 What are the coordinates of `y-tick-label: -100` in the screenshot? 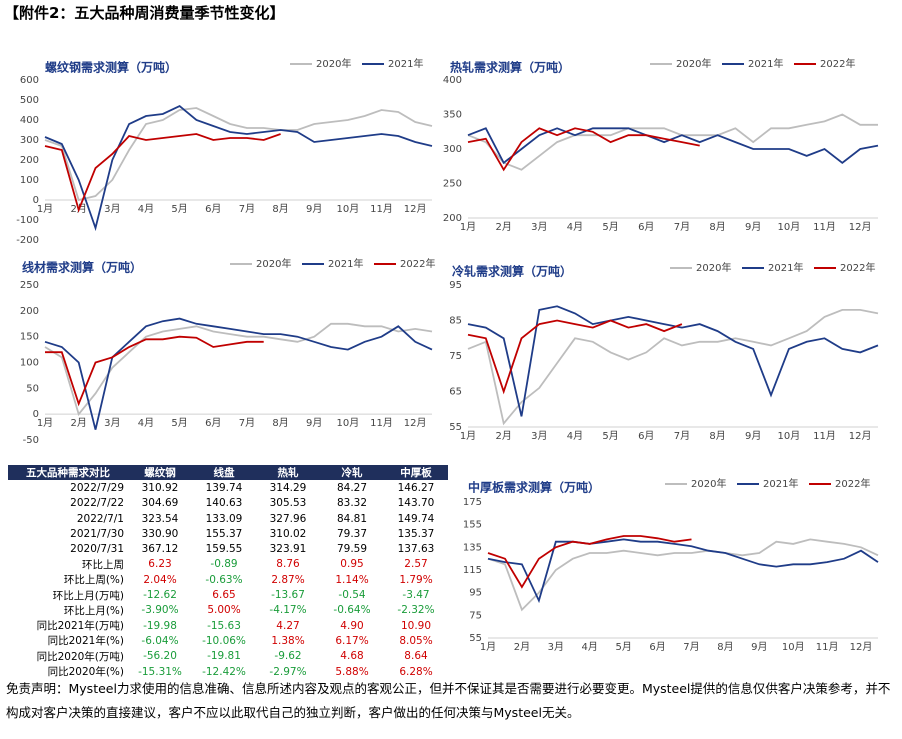 It's located at (27, 220).